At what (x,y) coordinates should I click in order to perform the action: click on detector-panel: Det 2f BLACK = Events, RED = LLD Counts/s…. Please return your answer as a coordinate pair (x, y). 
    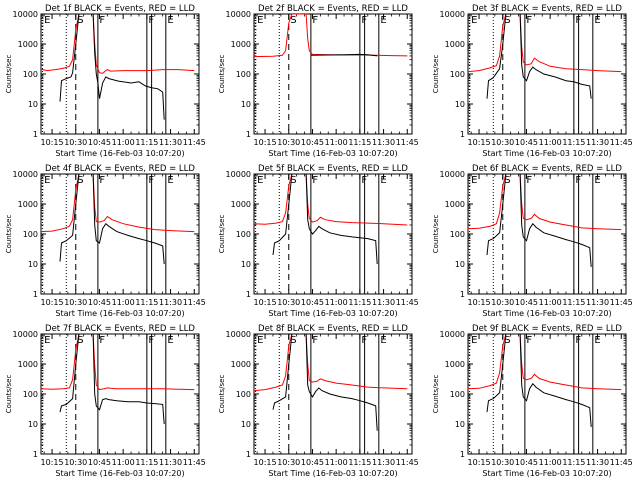
    Looking at the image, I should click on (318, 81).